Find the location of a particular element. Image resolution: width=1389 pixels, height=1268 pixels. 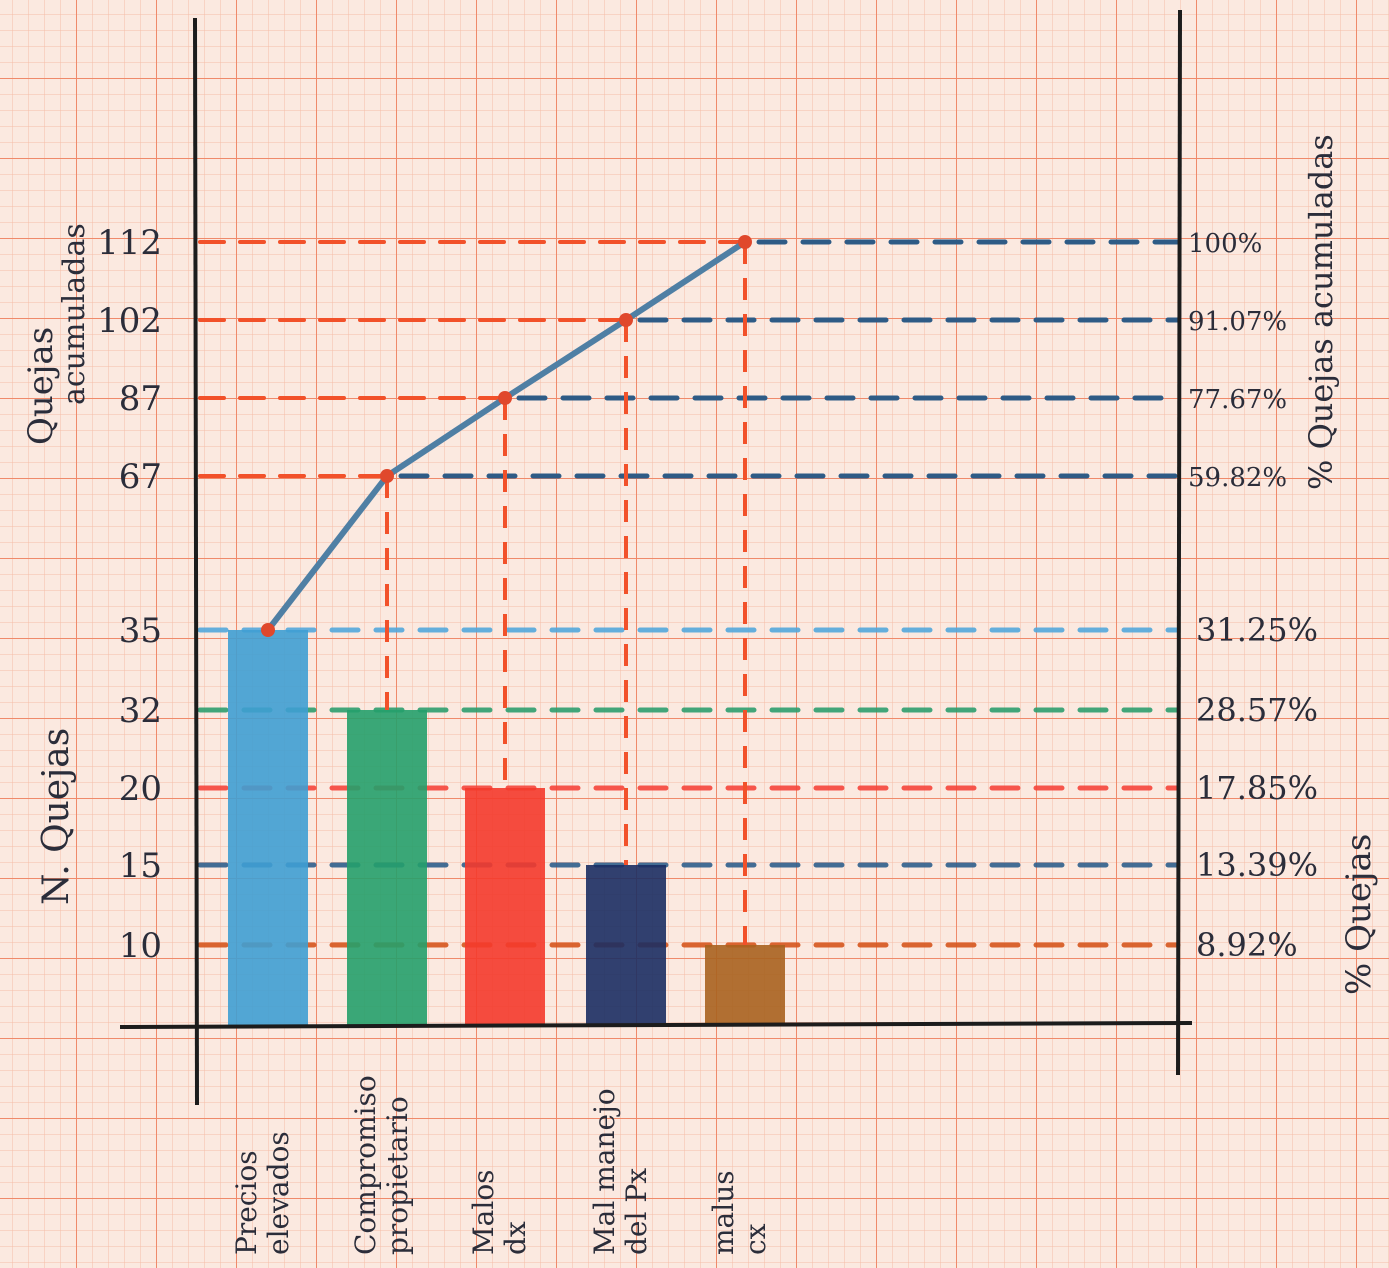

y-tick-label: 102 is located at coordinates (129, 321).